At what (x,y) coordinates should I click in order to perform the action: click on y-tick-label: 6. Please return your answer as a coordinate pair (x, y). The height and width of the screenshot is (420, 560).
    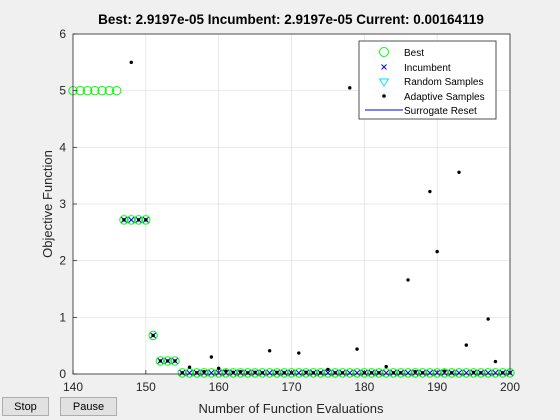
    Looking at the image, I should click on (62, 34).